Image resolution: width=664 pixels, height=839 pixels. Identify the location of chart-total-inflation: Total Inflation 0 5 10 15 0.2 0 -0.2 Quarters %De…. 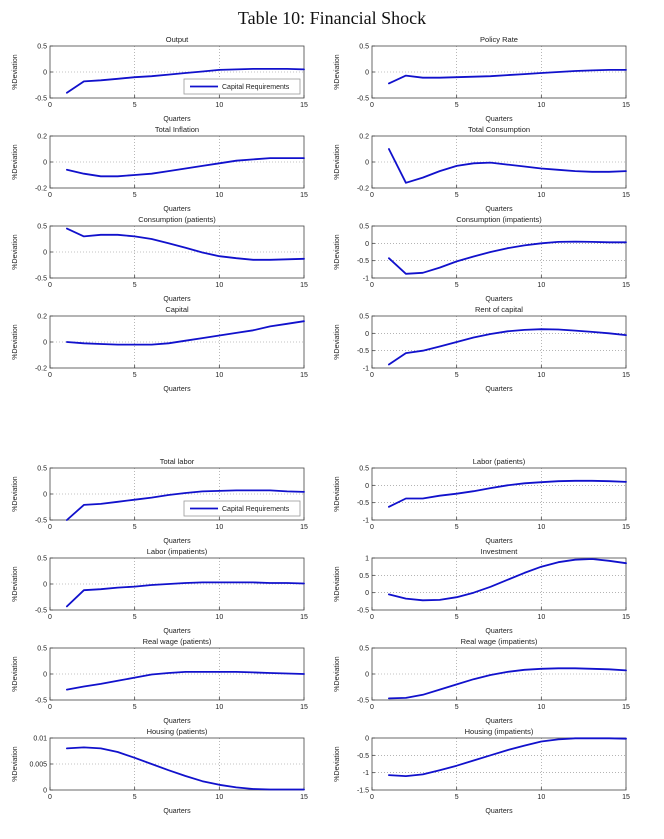
(171, 169).